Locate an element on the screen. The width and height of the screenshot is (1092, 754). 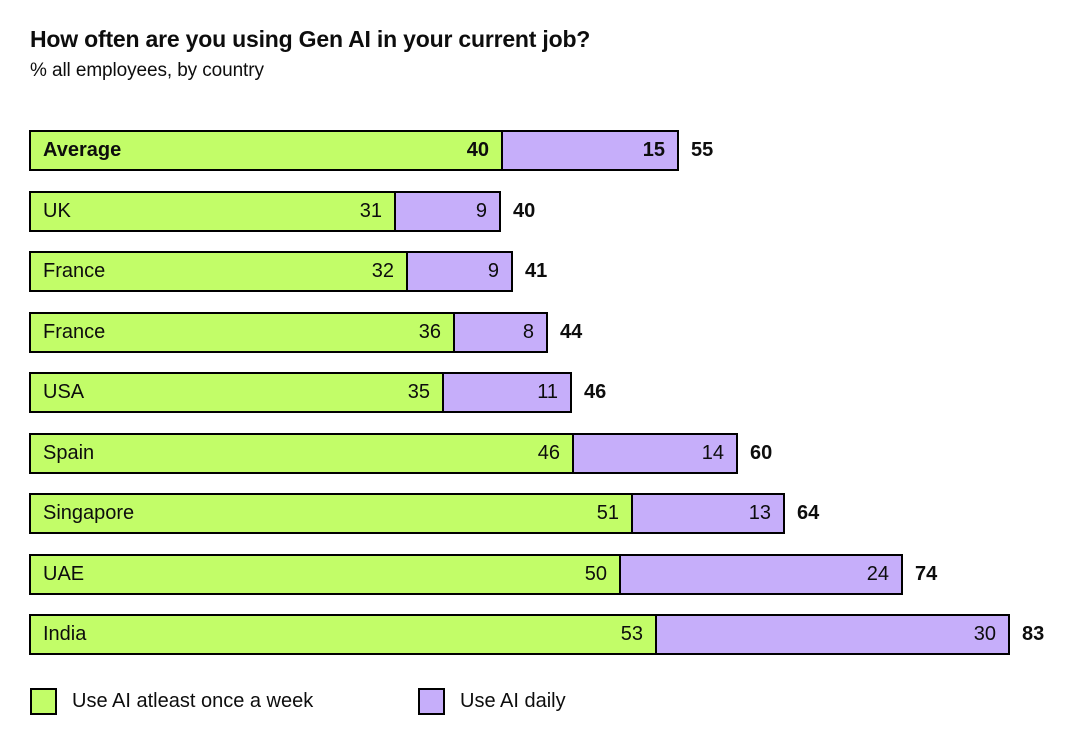
bar-total-label: 64 is located at coordinates (808, 513).